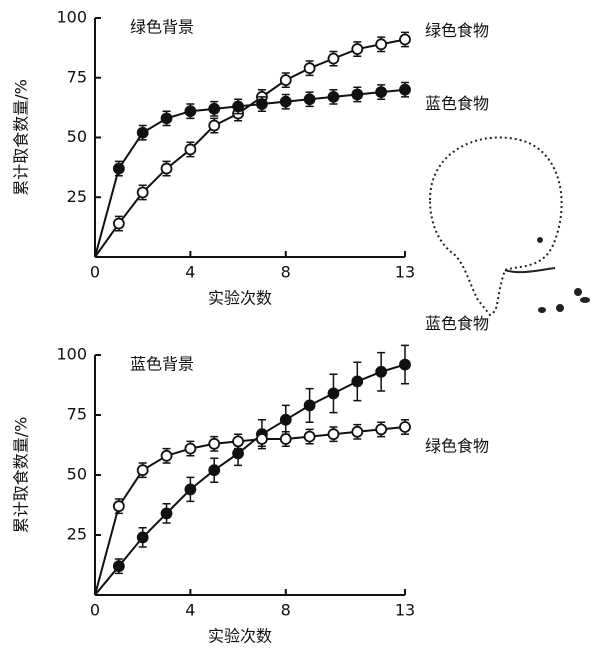 The image size is (604, 658). I want to click on panel-title: 蓝色背景, so click(162, 364).